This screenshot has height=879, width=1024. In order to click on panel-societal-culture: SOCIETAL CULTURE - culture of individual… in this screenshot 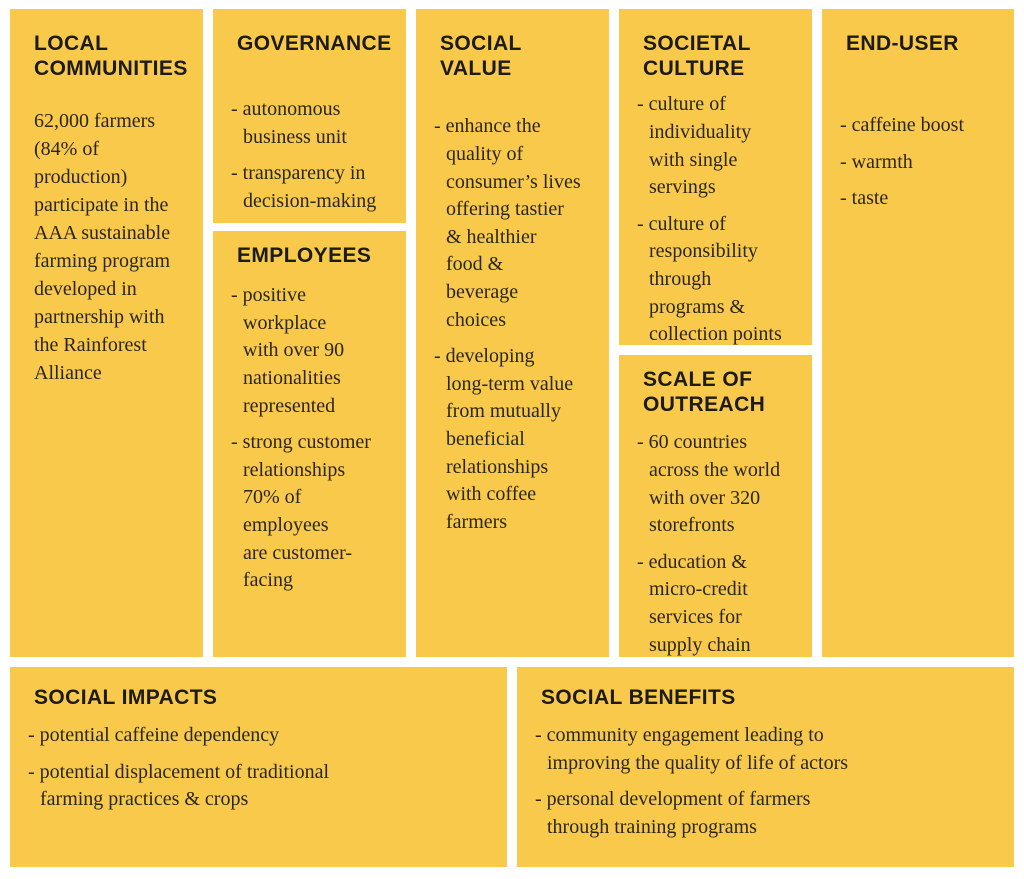, I will do `click(715, 177)`.